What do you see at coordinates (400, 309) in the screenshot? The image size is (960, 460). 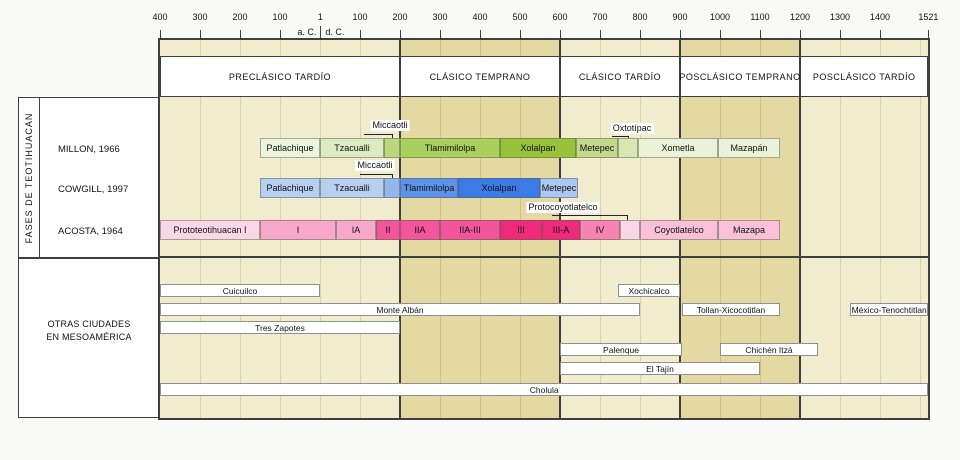 I see `city-bar: Monte Albán` at bounding box center [400, 309].